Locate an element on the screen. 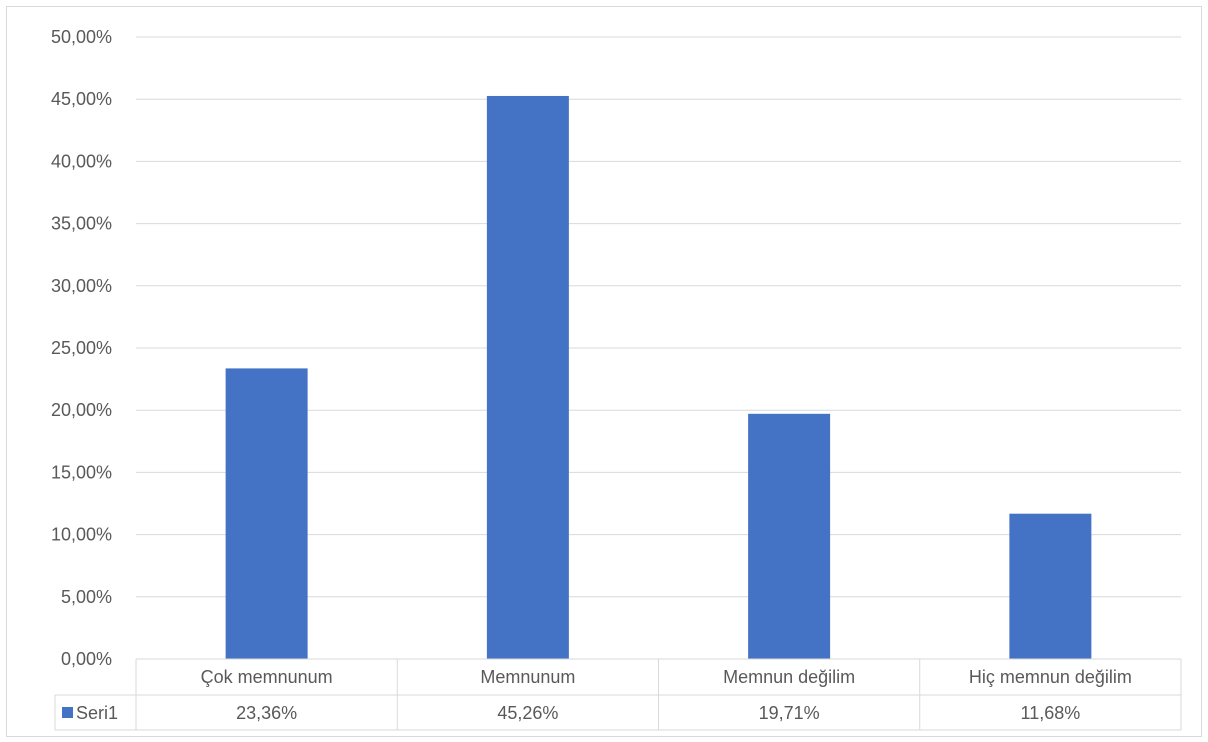 Image resolution: width=1208 pixels, height=742 pixels. y-tick-label: 35,00% is located at coordinates (81, 224).